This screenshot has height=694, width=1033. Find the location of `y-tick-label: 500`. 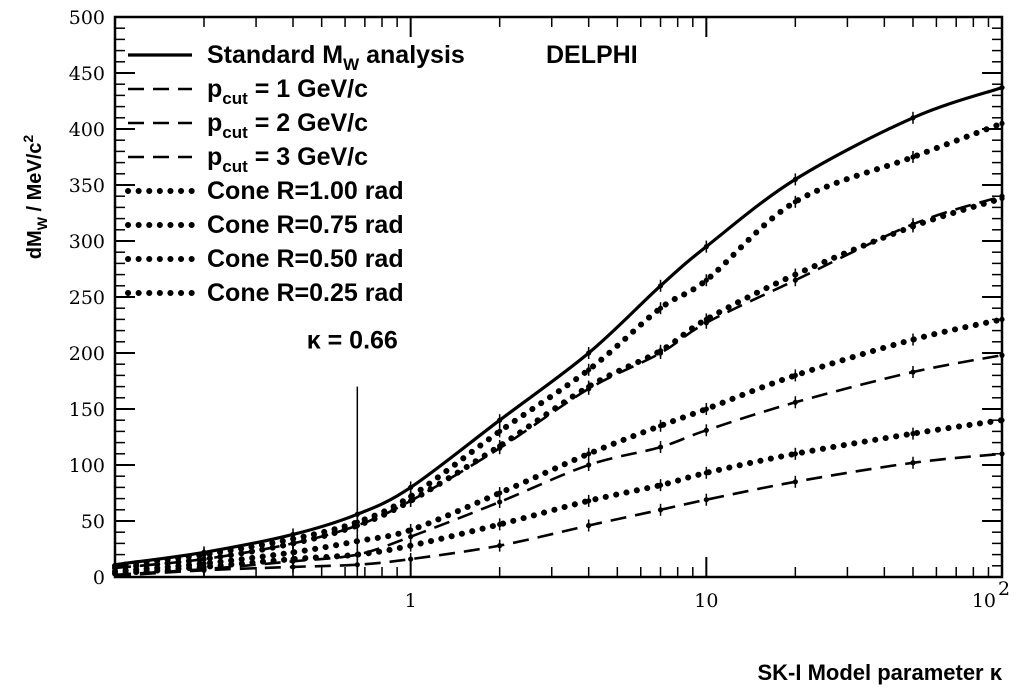

y-tick-label: 500 is located at coordinates (87, 18).